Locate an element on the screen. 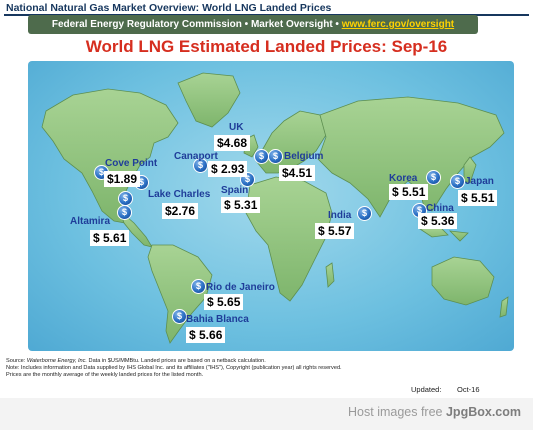  belgium-label: Belgium is located at coordinates (304, 156).